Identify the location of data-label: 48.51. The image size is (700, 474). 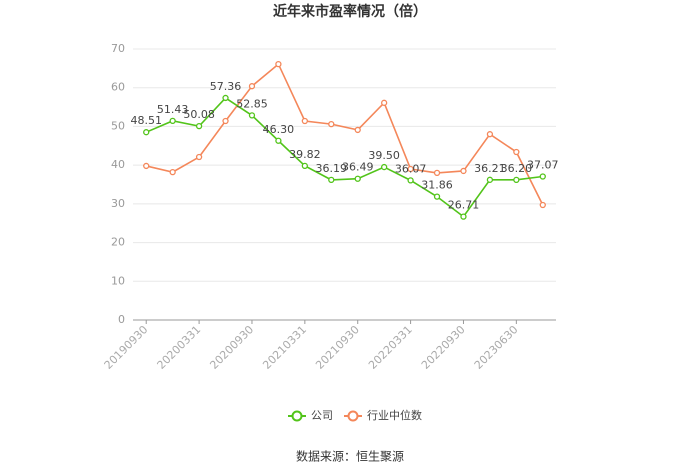
(146, 120).